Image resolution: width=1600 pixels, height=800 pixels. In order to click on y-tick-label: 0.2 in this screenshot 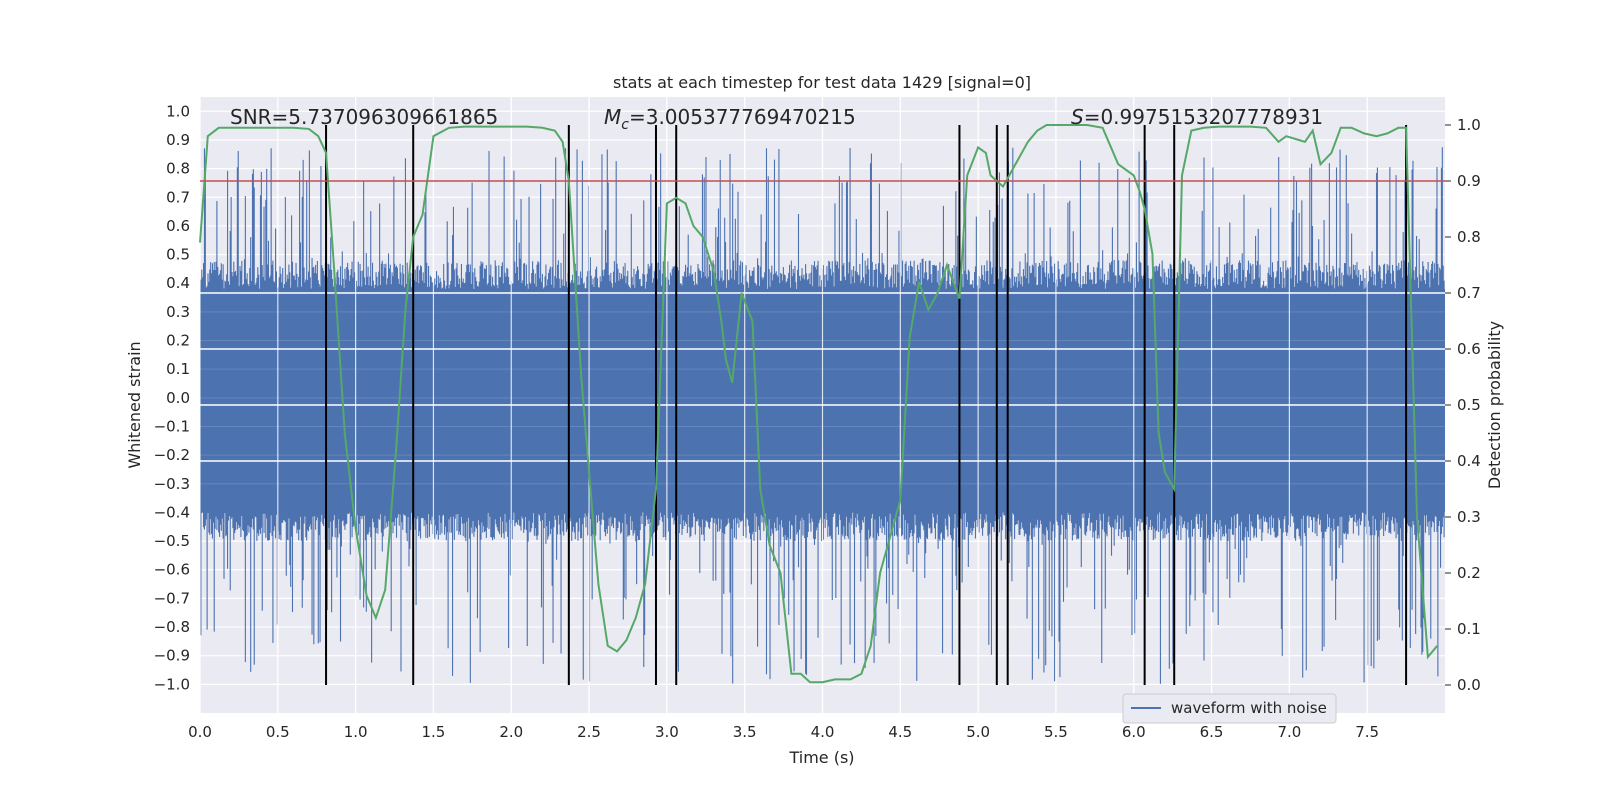, I will do `click(178, 341)`.